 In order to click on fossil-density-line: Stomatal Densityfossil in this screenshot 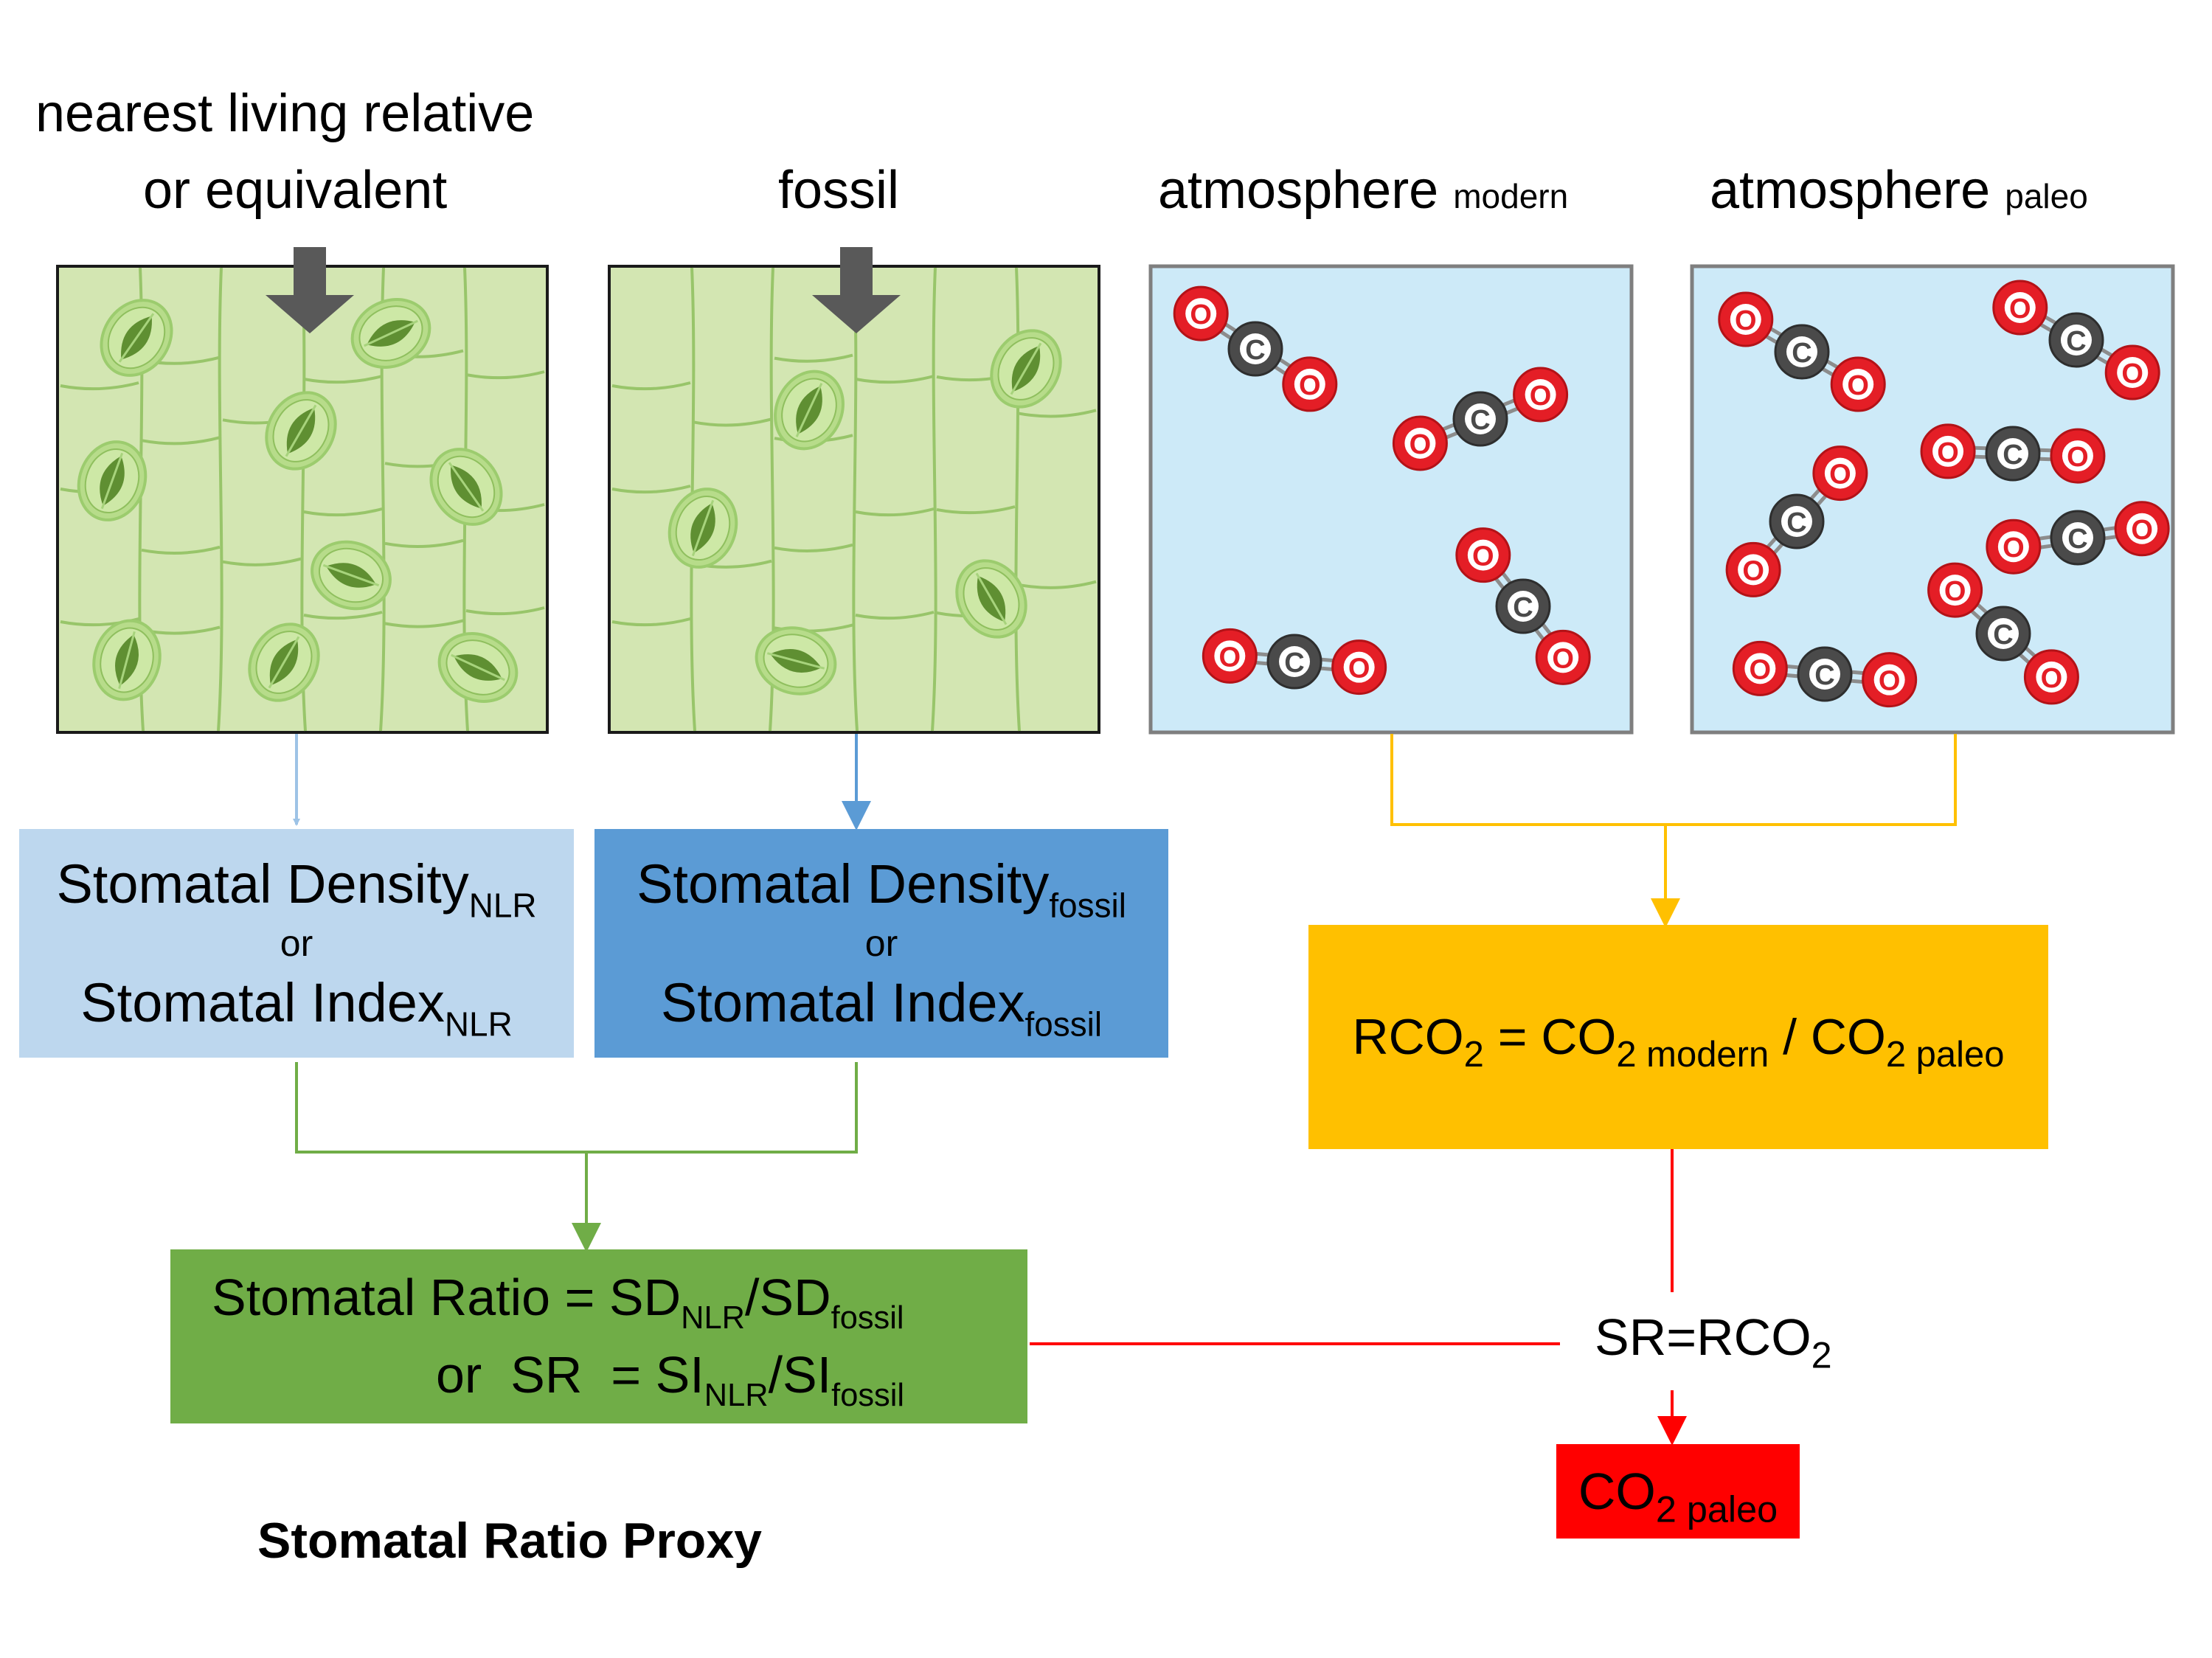, I will do `click(881, 889)`.